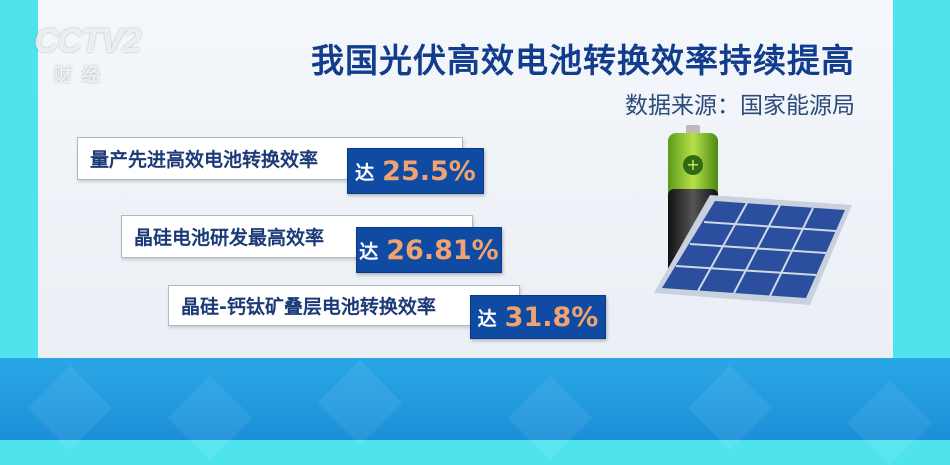  Describe the element at coordinates (538, 317) in the screenshot. I see `stat-value-badge: 达 31.8%` at that location.